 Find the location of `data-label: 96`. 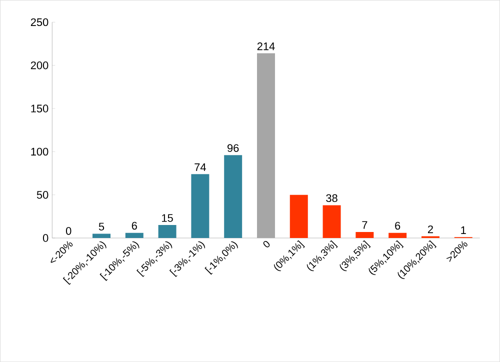

data-label: 96 is located at coordinates (233, 148).